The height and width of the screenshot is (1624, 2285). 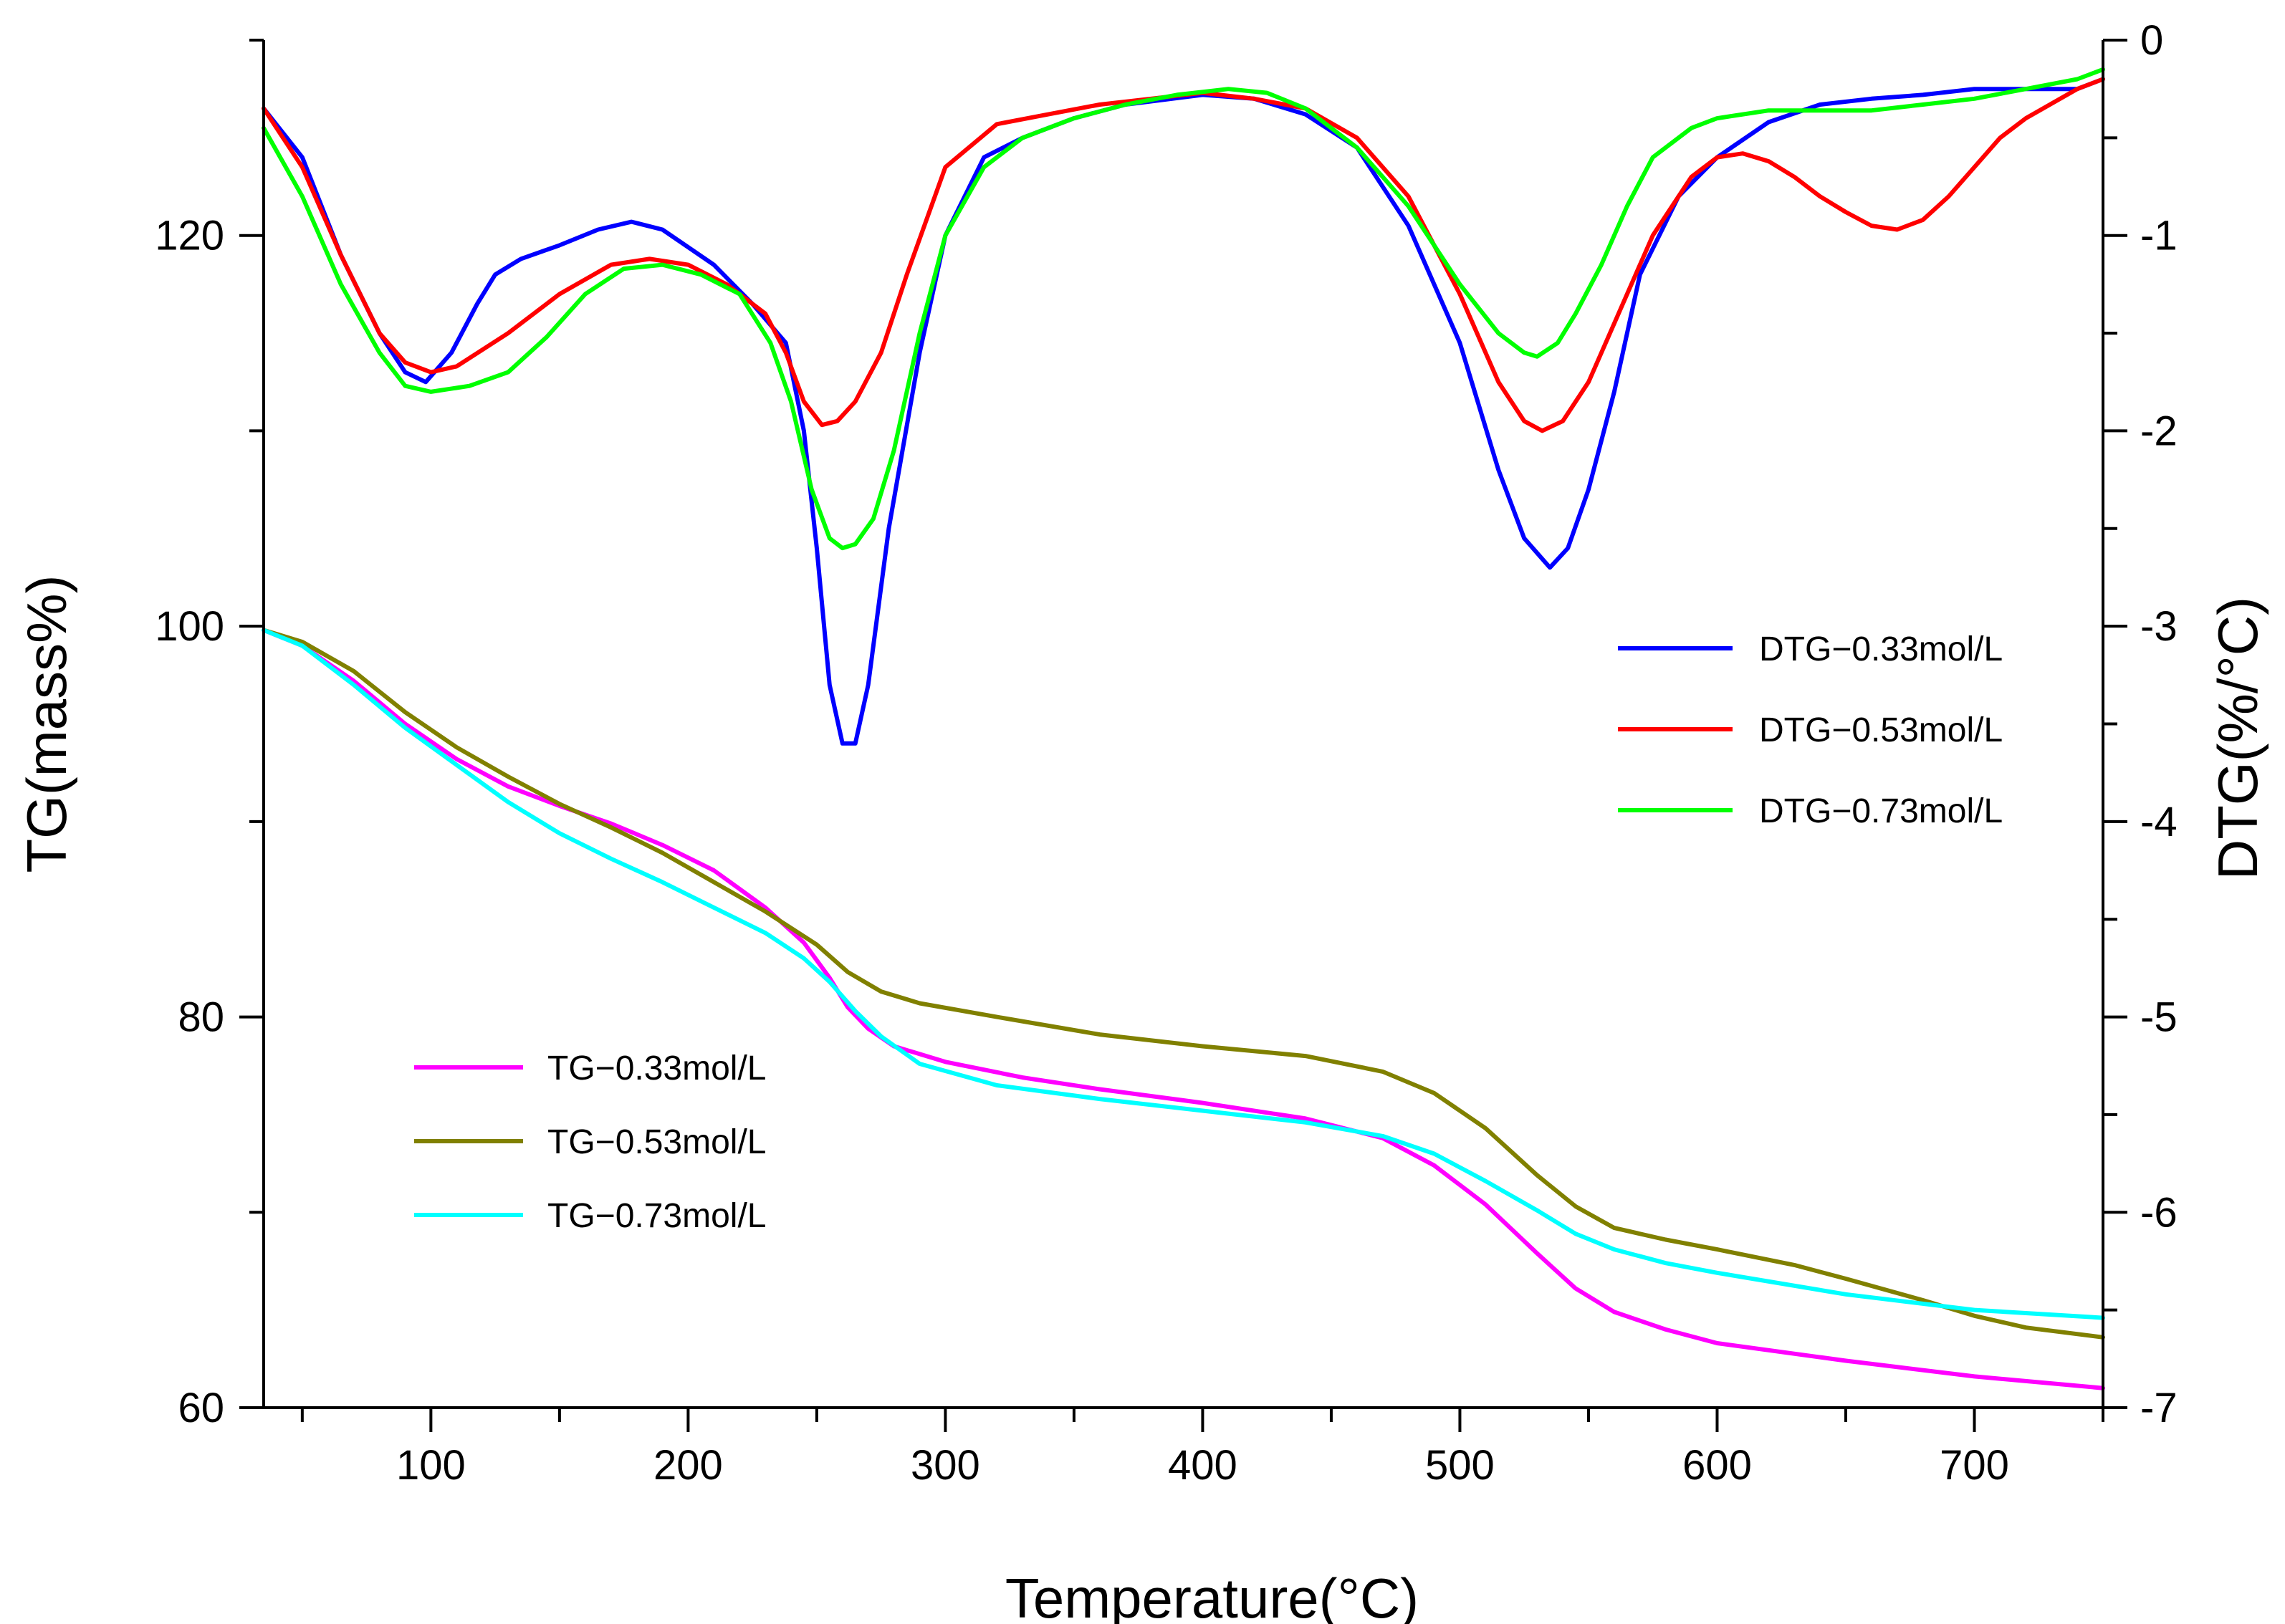 I want to click on x-tick-label: 200, so click(x=688, y=1466).